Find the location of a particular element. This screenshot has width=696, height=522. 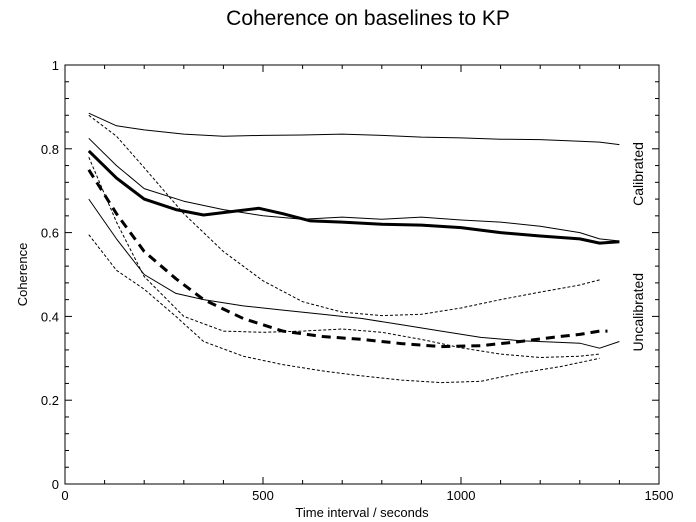

x-tick-label: 1000 is located at coordinates (461, 495).